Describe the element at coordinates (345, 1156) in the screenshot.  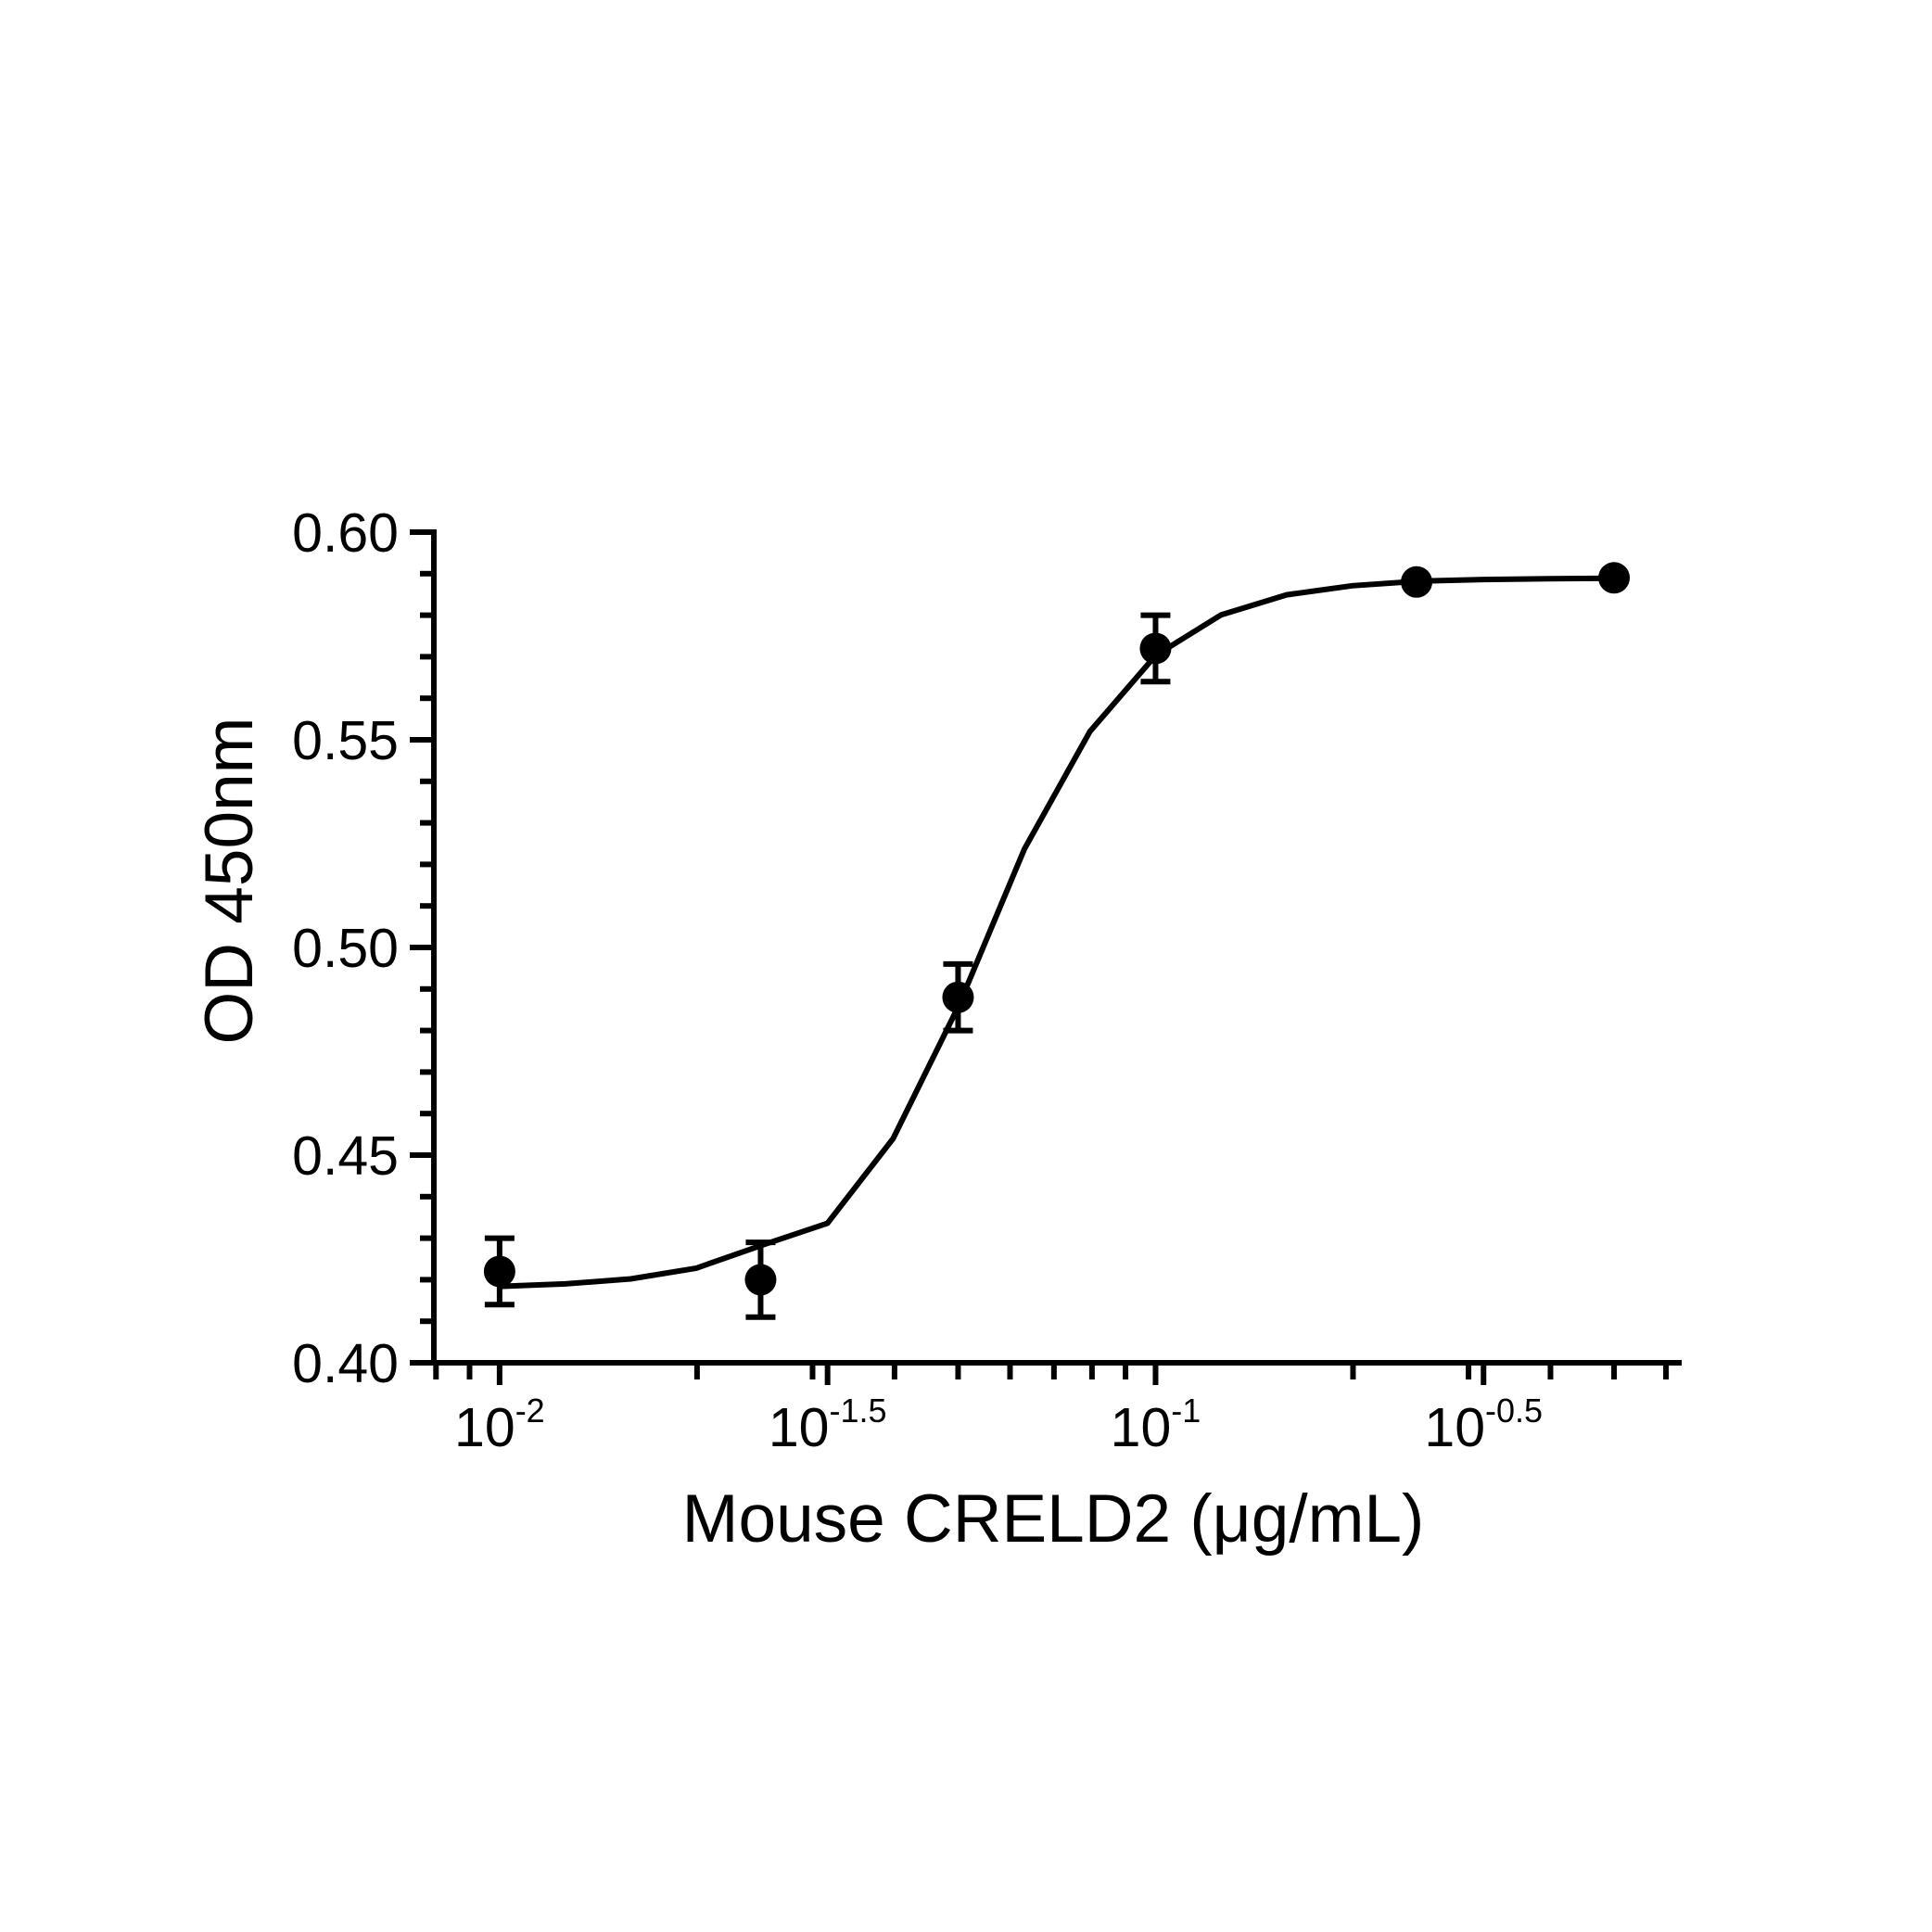
I see `y-tick-label: 0.45` at that location.